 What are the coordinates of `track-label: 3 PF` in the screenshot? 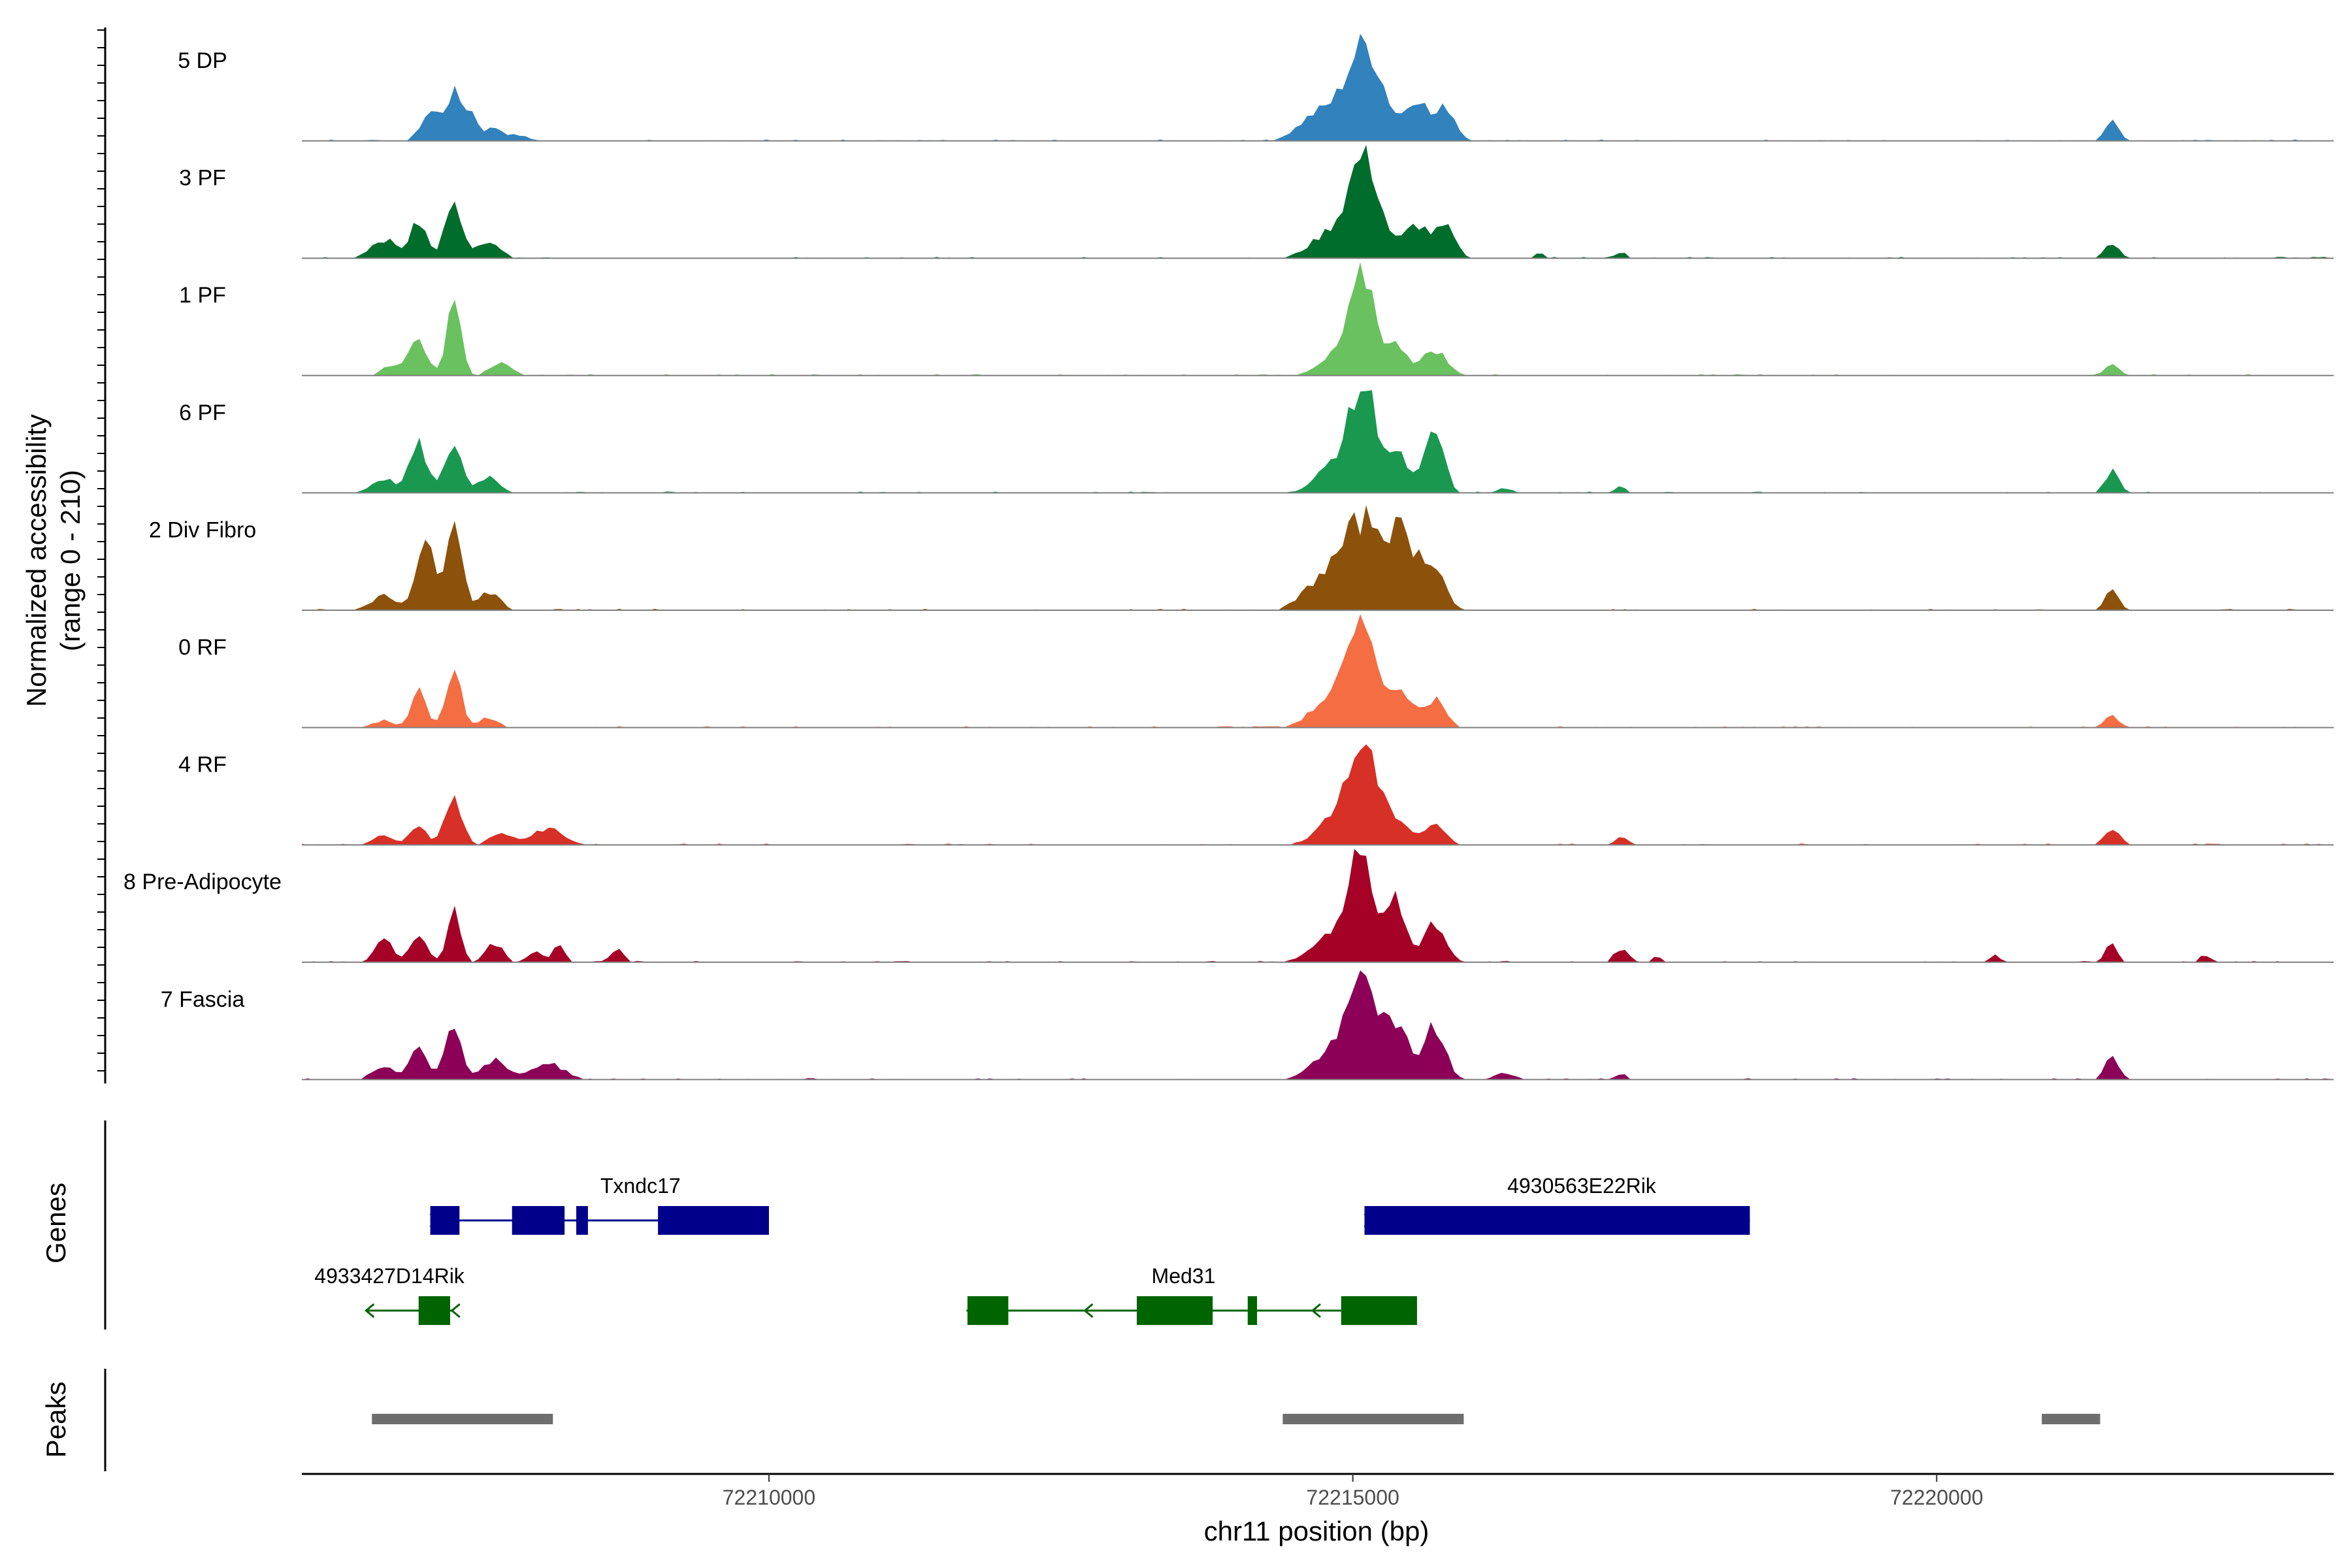 It's located at (202, 178).